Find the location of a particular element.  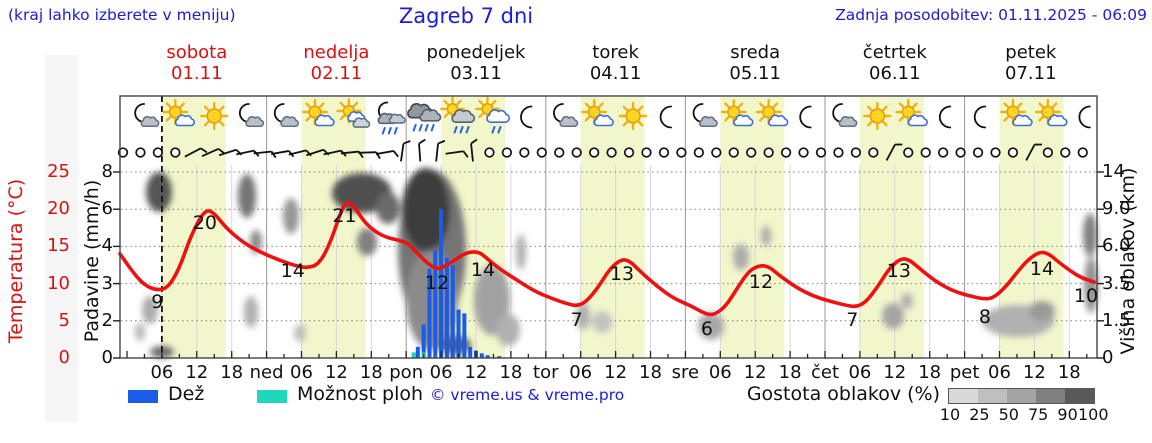

cloud-density-gradient-bar is located at coordinates (1021, 396).